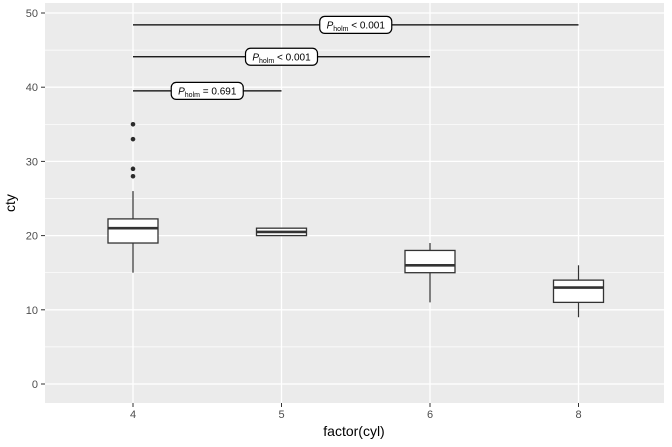 The height and width of the screenshot is (447, 672). Describe the element at coordinates (32, 14) in the screenshot. I see `y-tick-label: 50` at that location.